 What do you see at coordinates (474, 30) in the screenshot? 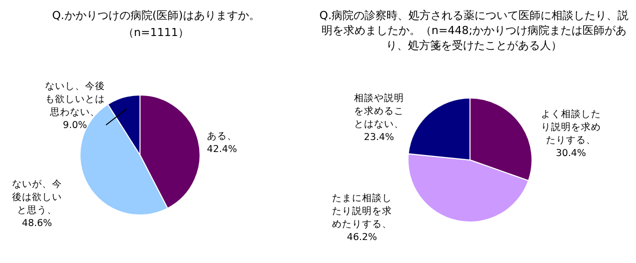
I see `chart-title: Q.病院の診察時、処方される薬について医師に相談したり、説明を求めましたか。（n=448;かかりつけ病院または医師があり、処方箋を受けたことがある人）` at bounding box center [474, 30].